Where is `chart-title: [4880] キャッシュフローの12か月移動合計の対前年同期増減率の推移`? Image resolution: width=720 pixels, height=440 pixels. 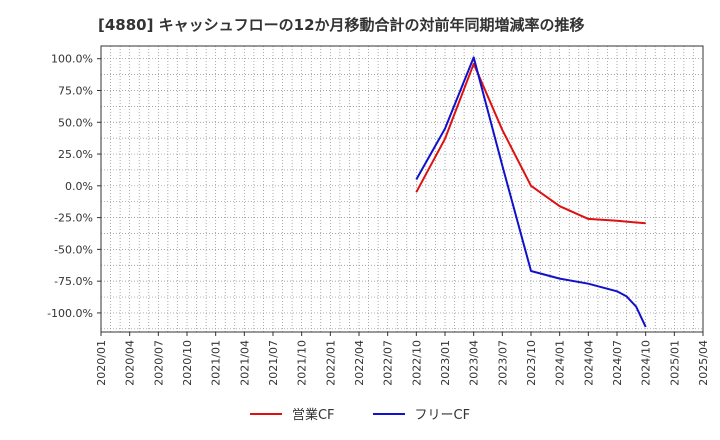
chart-title: [4880] キャッシュフローの12か月移動合計の対前年同期増減率の推移 is located at coordinates (341, 25).